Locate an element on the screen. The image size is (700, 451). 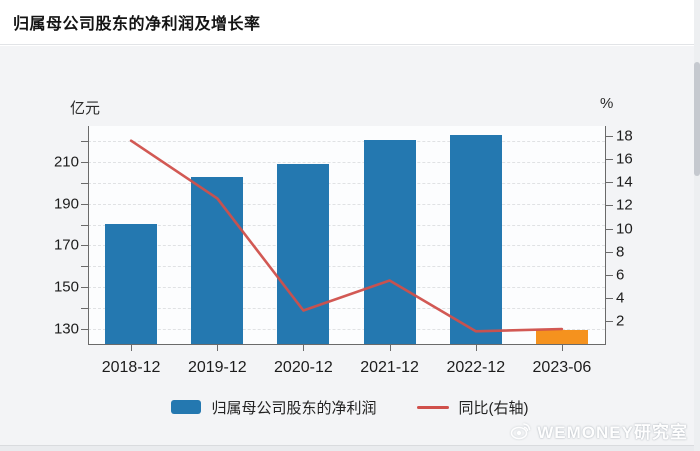
x-axis-label: 2021-12 is located at coordinates (389, 367).